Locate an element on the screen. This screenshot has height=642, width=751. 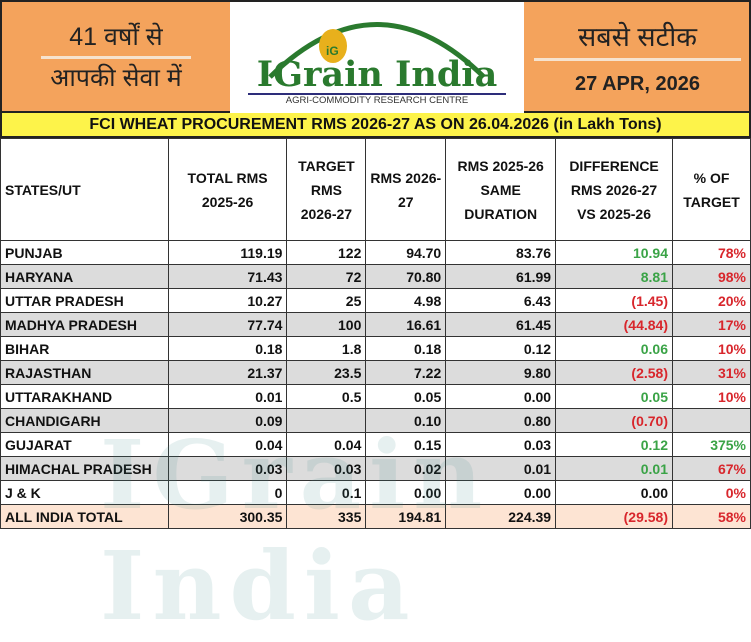
cell-diff: (2.58) is located at coordinates (614, 372).